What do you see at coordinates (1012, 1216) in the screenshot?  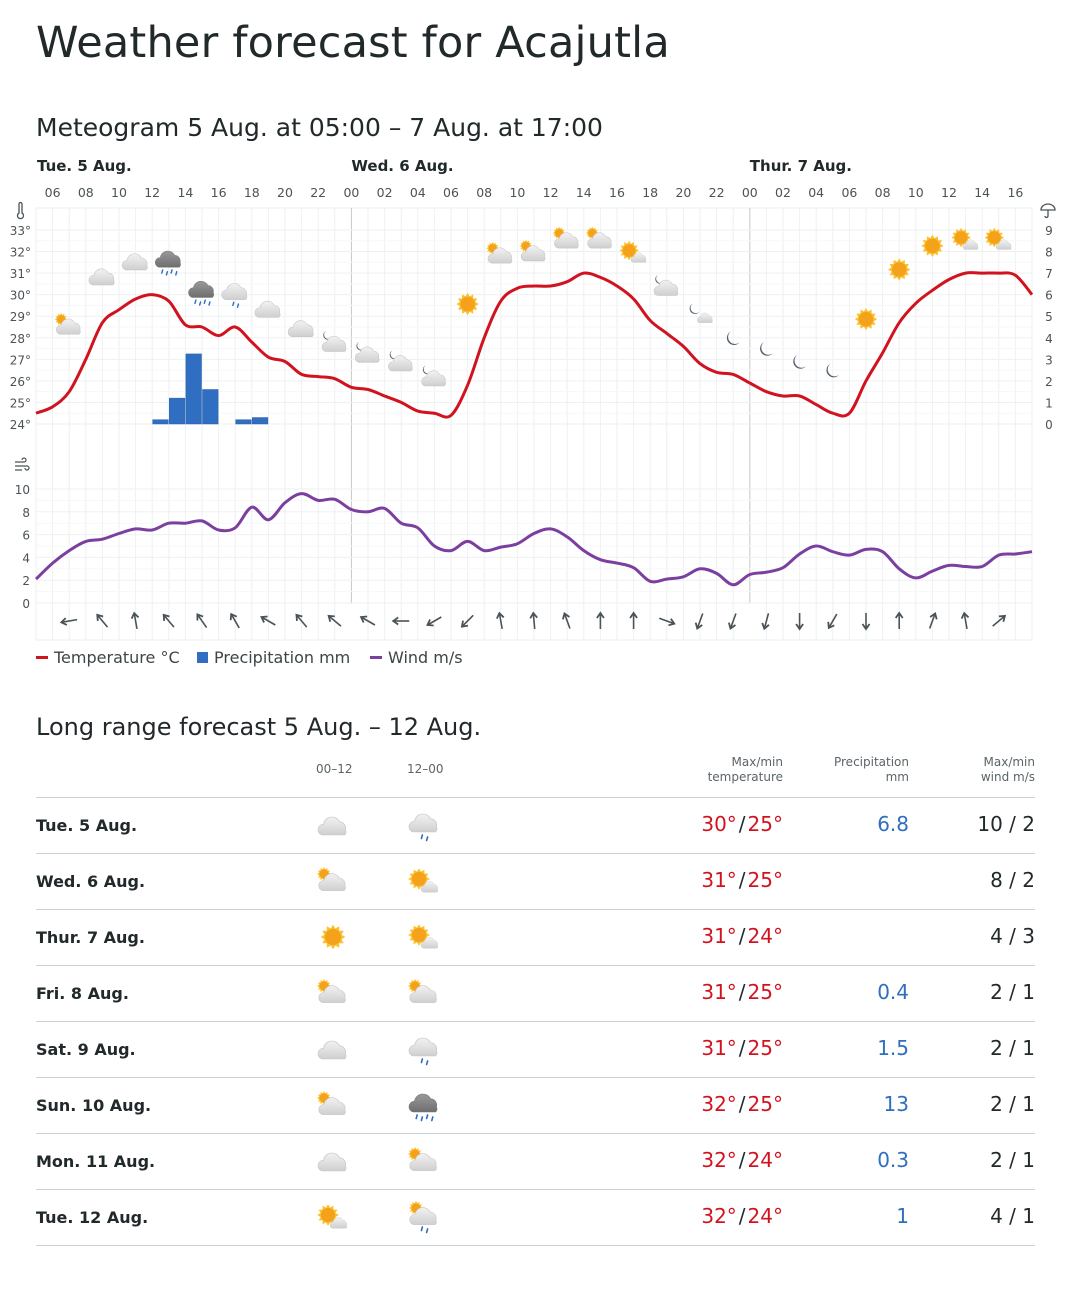 I see `row-wind: 4 / 1` at bounding box center [1012, 1216].